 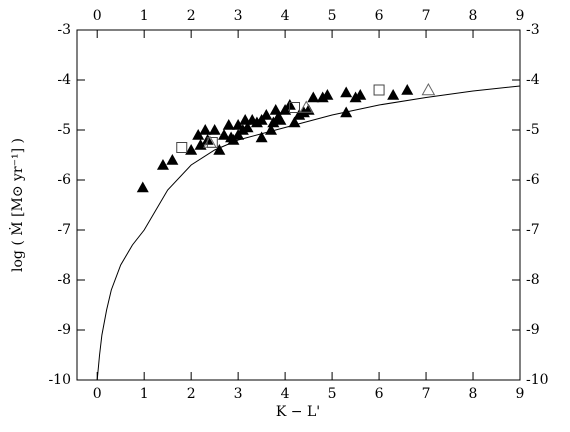 I want to click on x-tick-label-top: 0, so click(x=97, y=16).